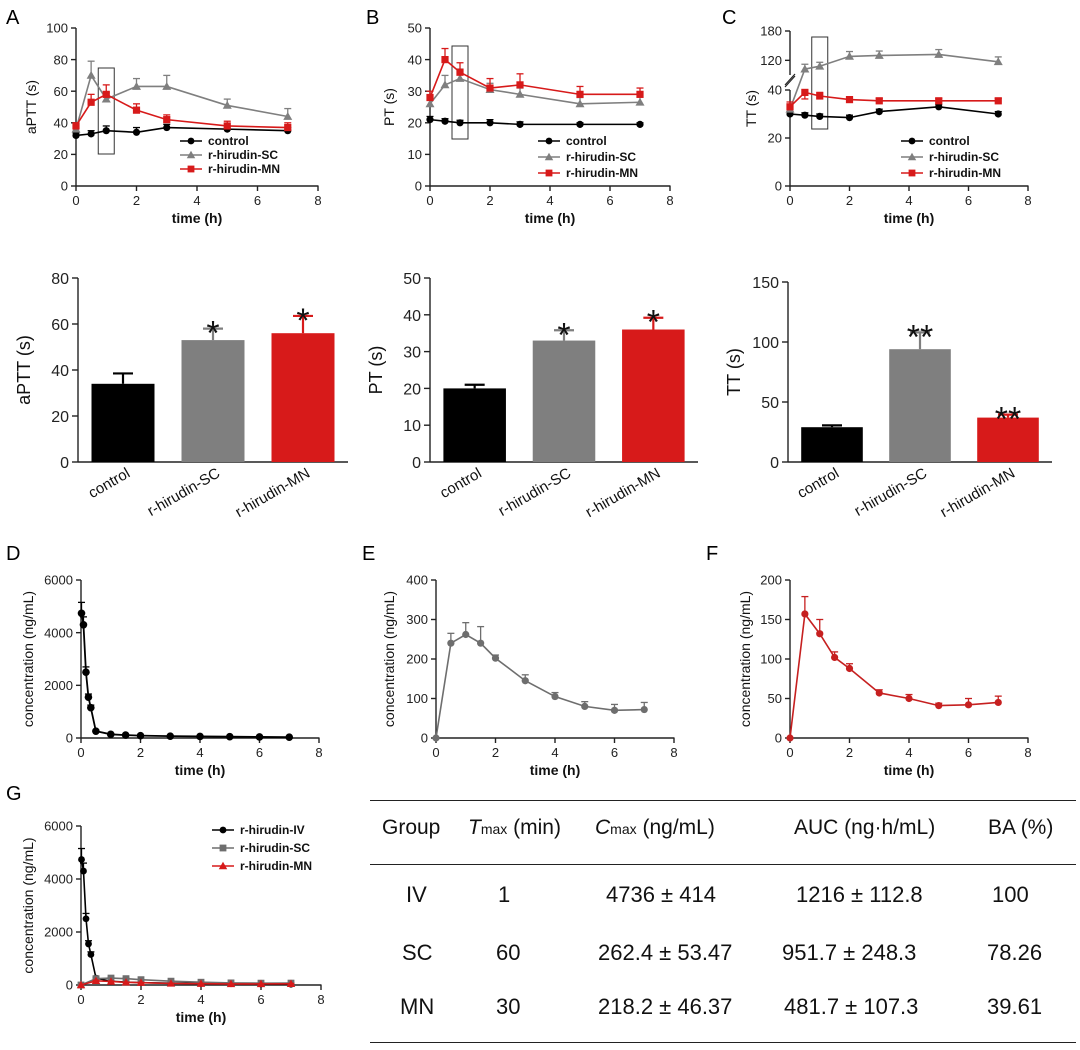 Image resolution: width=1080 pixels, height=1050 pixels. Describe the element at coordinates (614, 752) in the screenshot. I see `E-x-tick-label: 6` at that location.